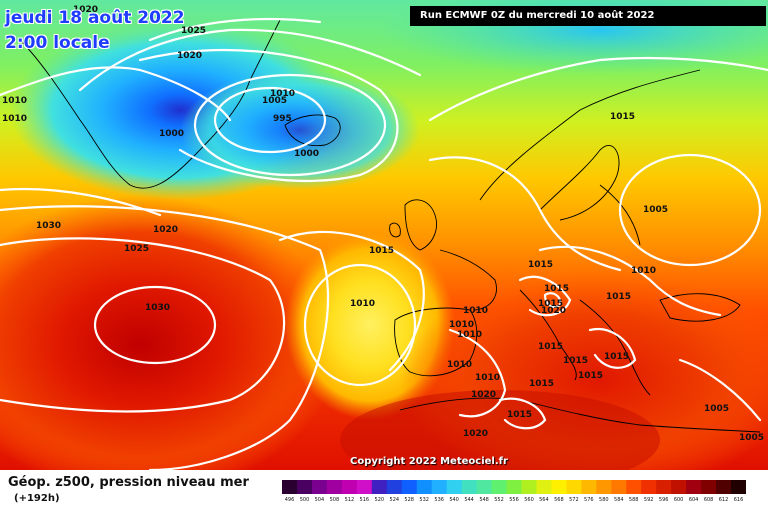 This screenshot has width=768, height=512. I want to click on black-sea-coast, so click(700, 307).